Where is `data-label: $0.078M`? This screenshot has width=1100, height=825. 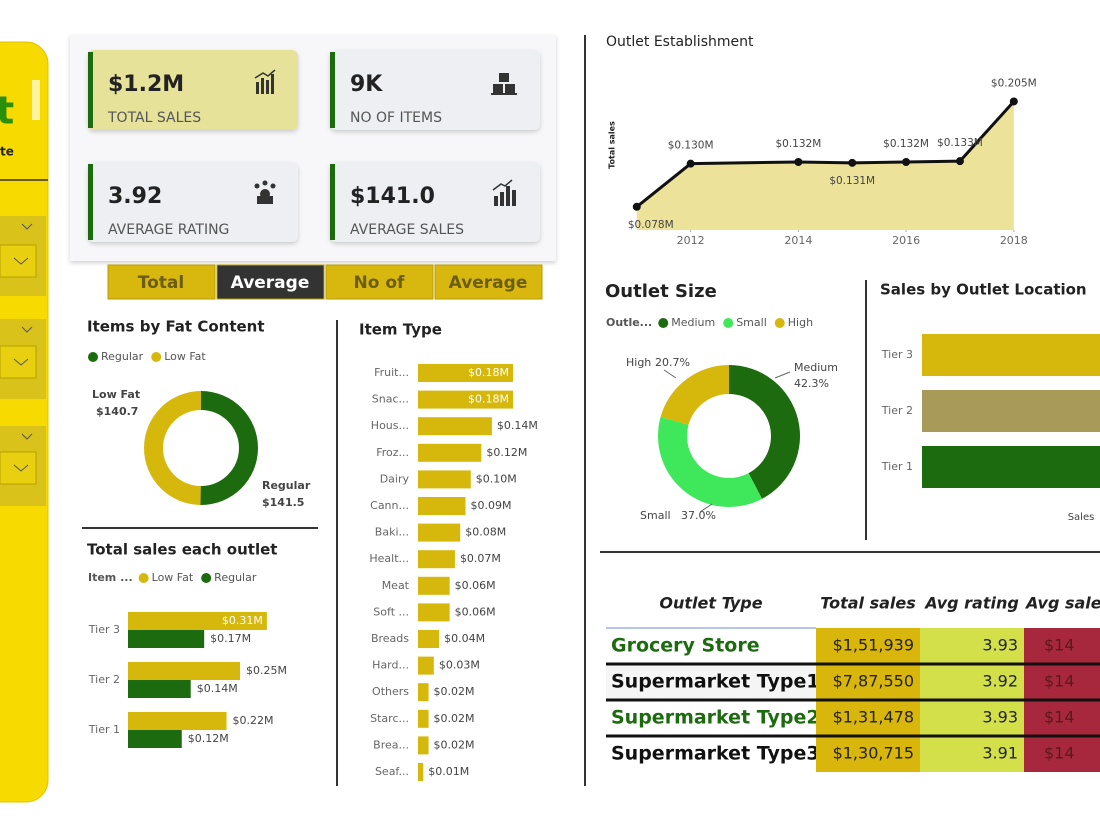 data-label: $0.078M is located at coordinates (651, 225).